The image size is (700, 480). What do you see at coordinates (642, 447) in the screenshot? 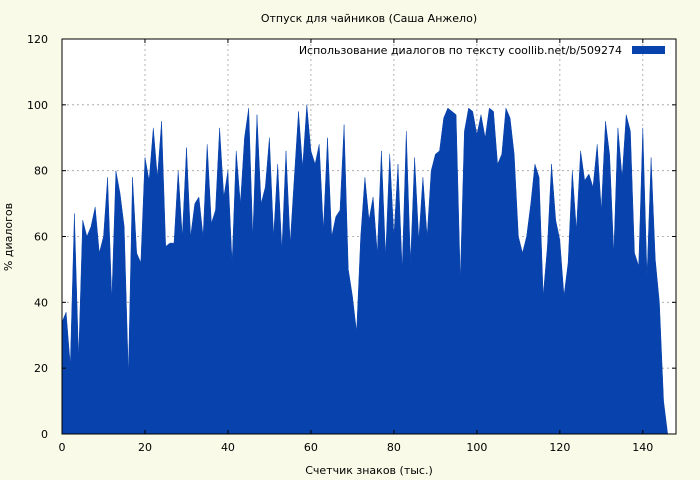
I see `x-tick-label: 140` at bounding box center [642, 447].